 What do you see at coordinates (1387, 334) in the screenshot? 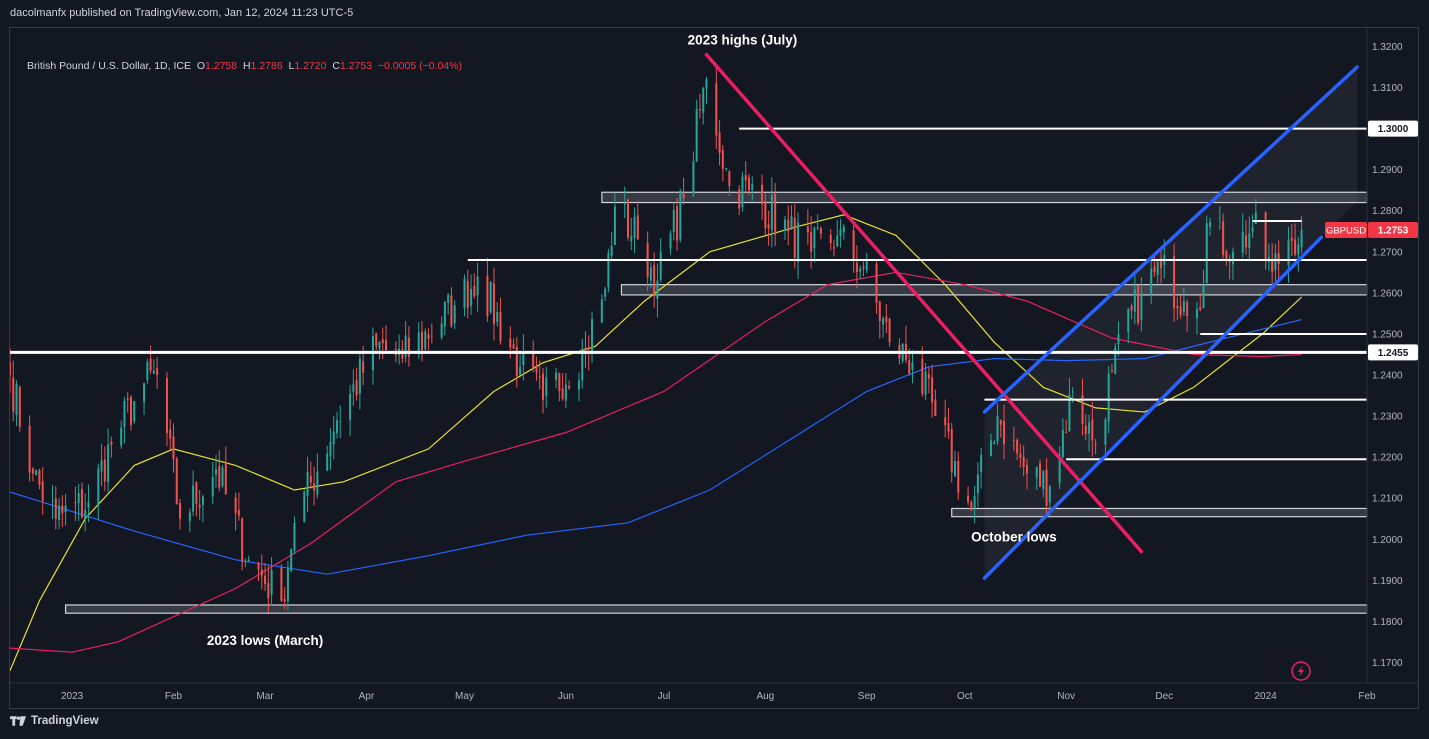
I see `price-tick-label: 1.2500` at bounding box center [1387, 334].